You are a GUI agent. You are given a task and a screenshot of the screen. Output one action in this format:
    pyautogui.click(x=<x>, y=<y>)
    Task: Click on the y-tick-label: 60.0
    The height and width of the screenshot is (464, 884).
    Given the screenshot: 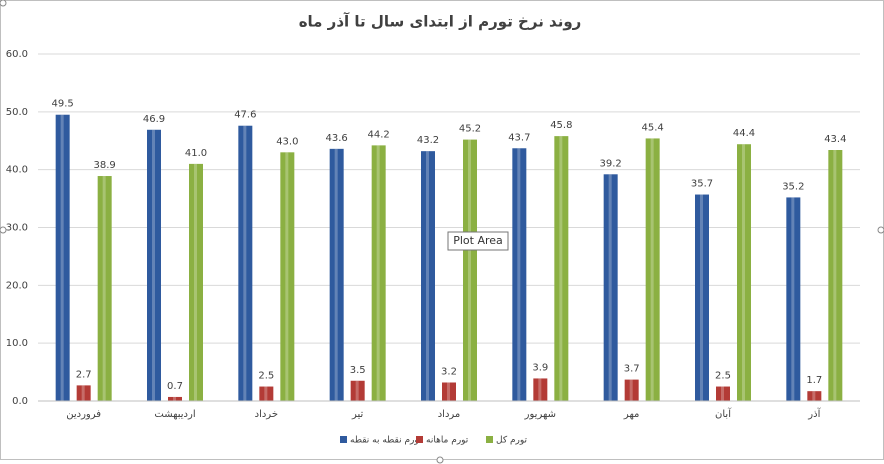 What is the action you would take?
    pyautogui.click(x=17, y=54)
    